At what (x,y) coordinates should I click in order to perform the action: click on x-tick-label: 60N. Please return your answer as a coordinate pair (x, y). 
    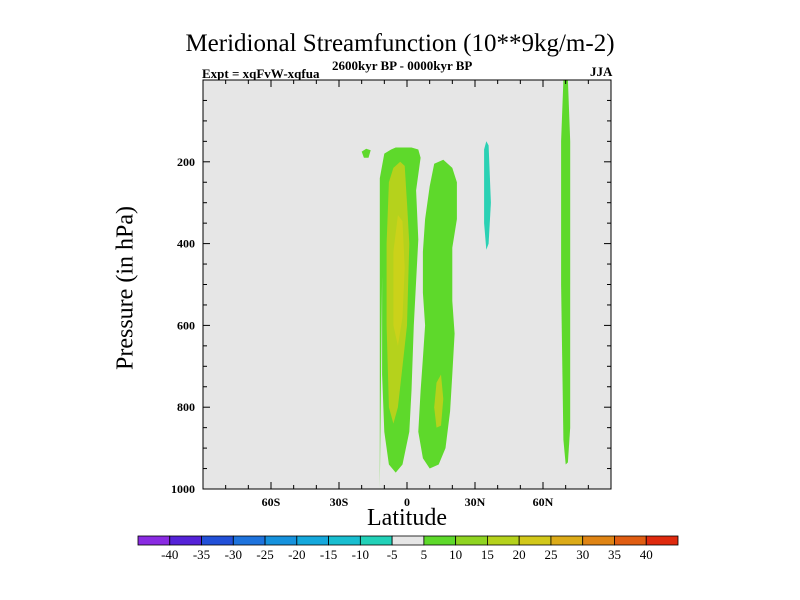
    Looking at the image, I should click on (543, 502).